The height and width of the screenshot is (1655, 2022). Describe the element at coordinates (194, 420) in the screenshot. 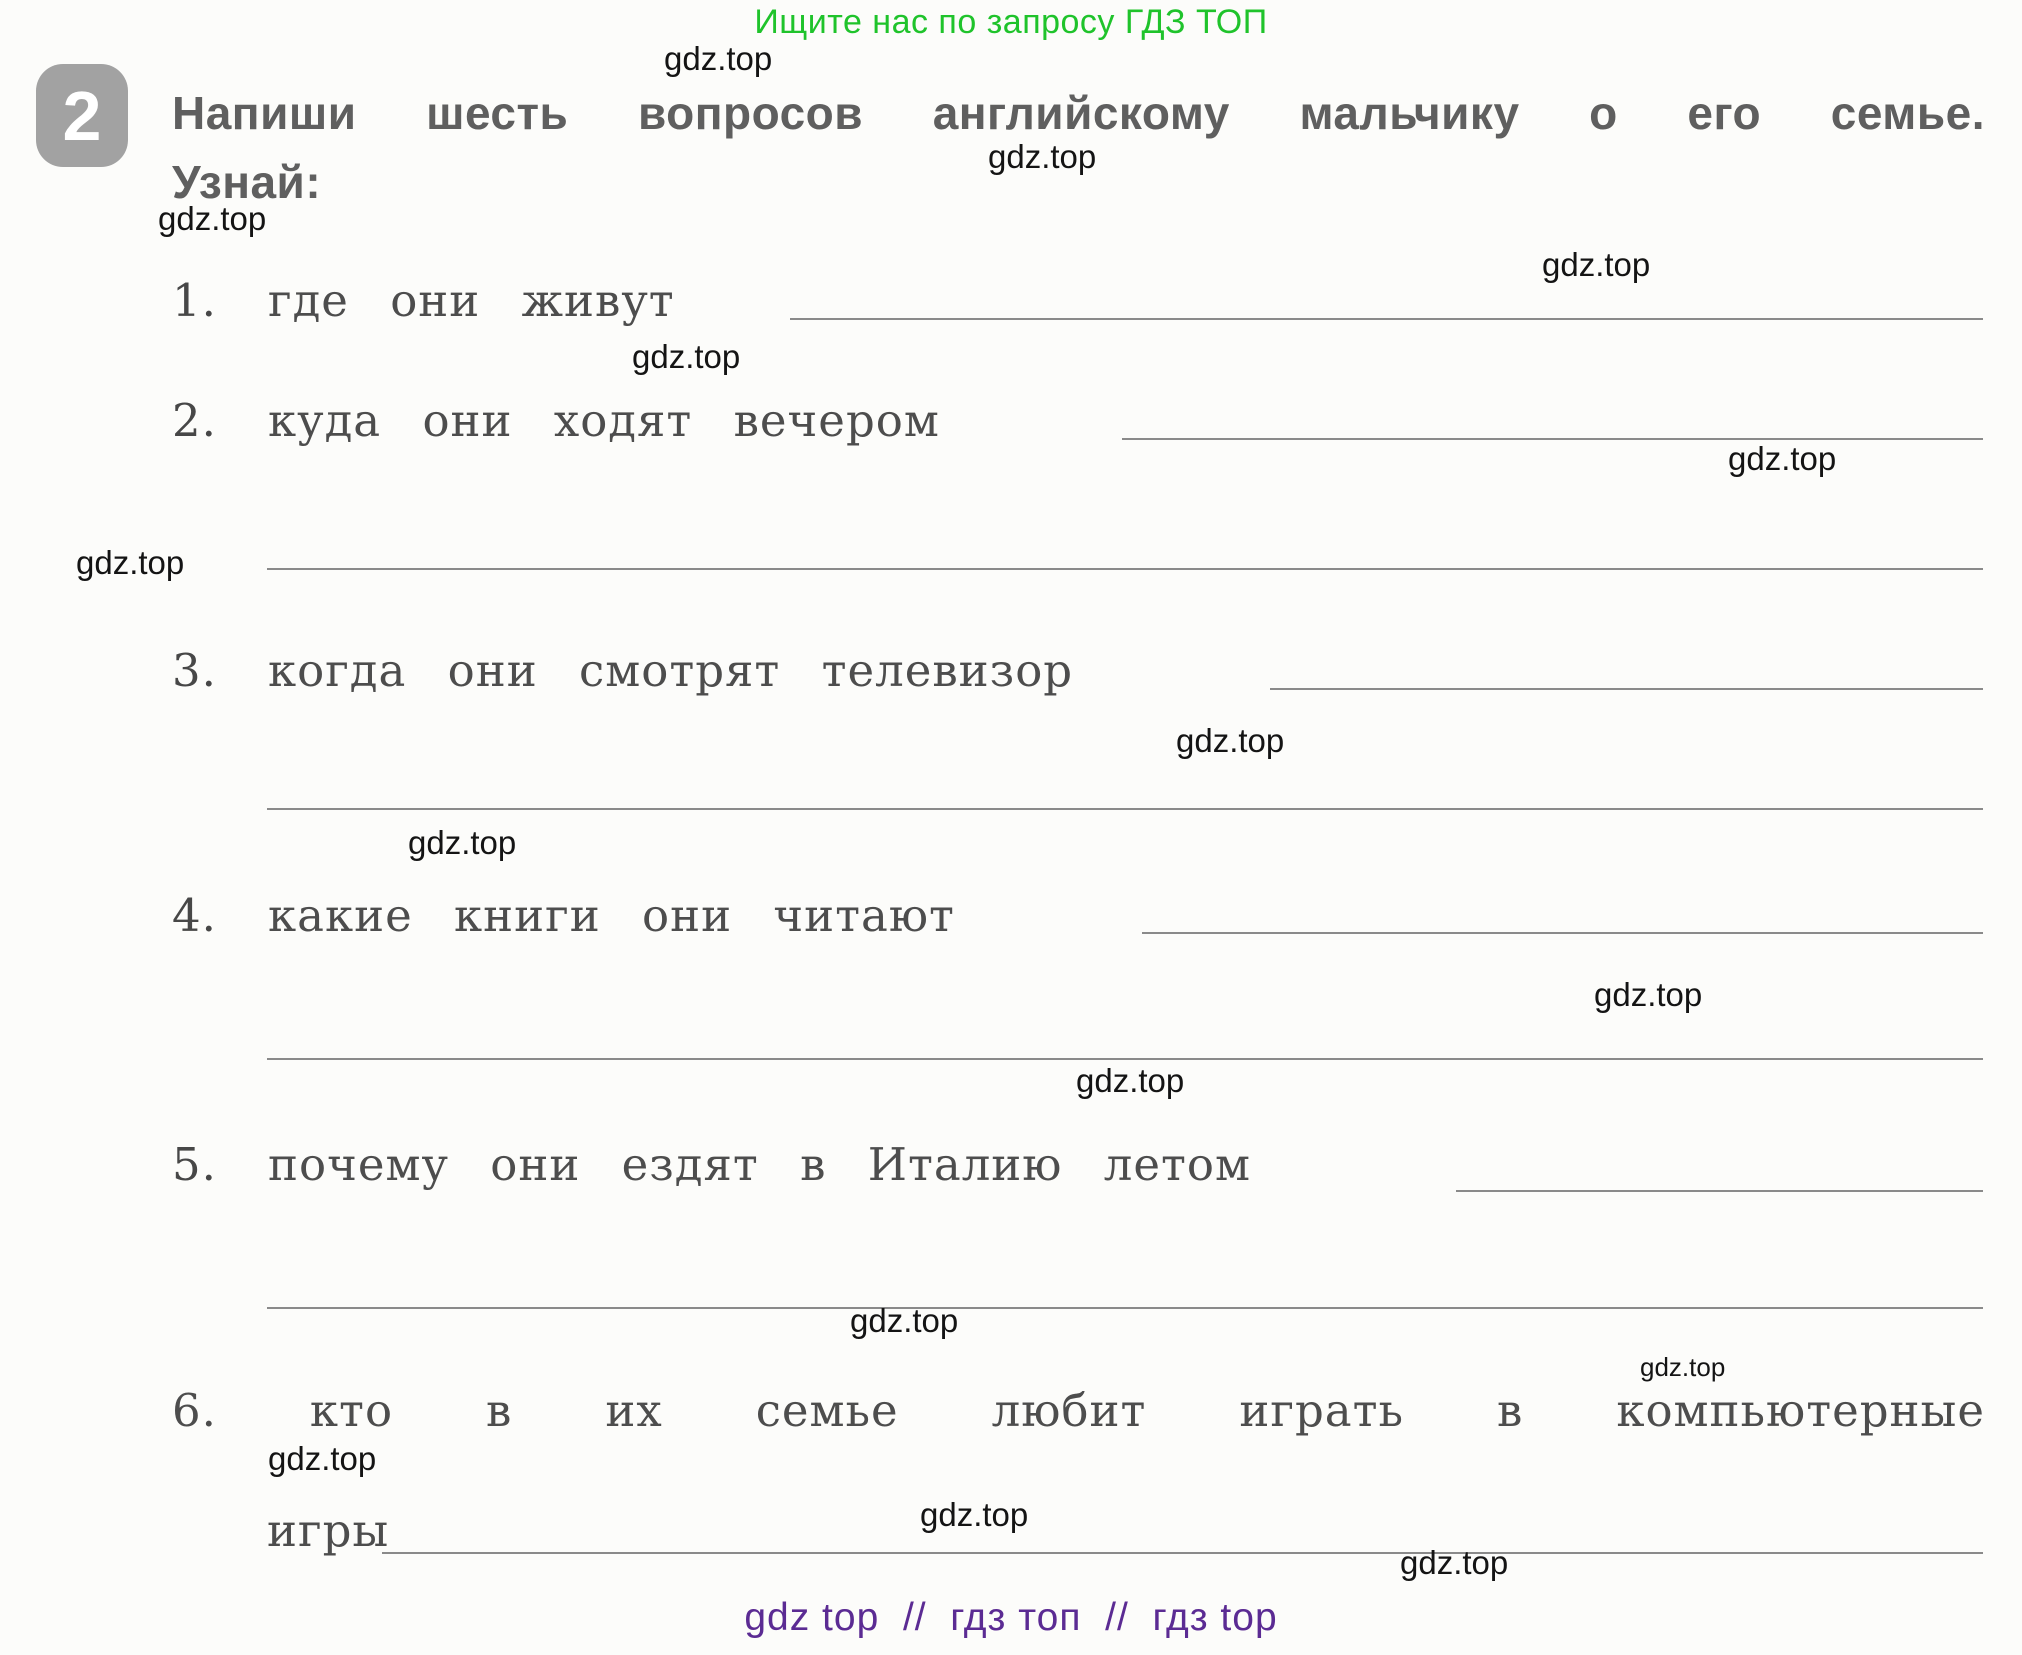

I see `item-number: 2.` at that location.